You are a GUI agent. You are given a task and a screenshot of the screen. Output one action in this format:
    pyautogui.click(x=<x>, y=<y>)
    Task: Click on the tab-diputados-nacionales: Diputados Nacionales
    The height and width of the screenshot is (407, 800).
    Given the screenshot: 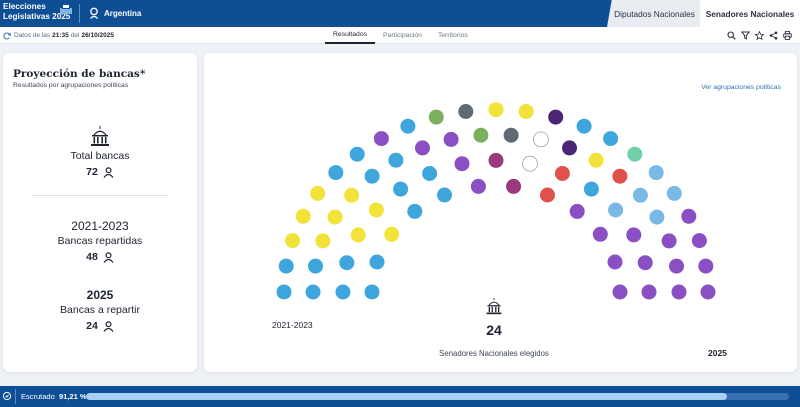 What is the action you would take?
    pyautogui.click(x=654, y=13)
    